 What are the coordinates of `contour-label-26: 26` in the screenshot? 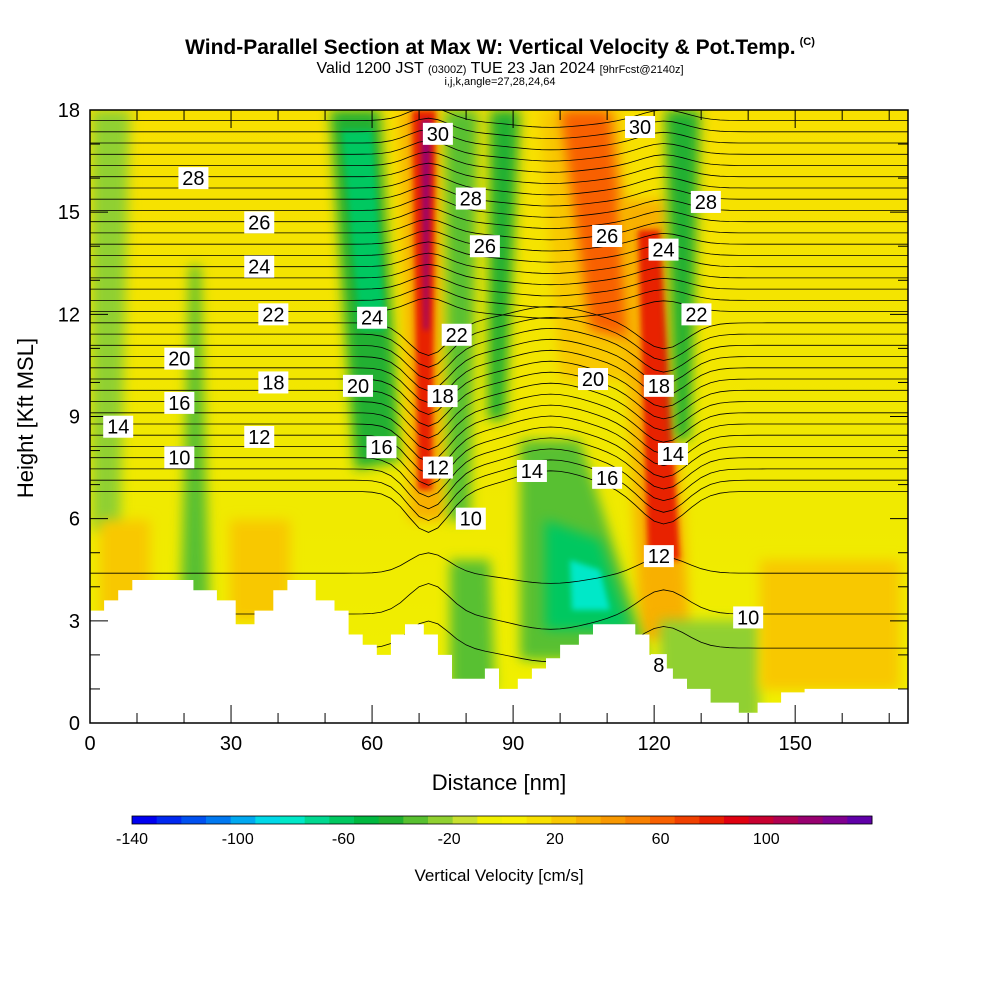 It's located at (484, 246).